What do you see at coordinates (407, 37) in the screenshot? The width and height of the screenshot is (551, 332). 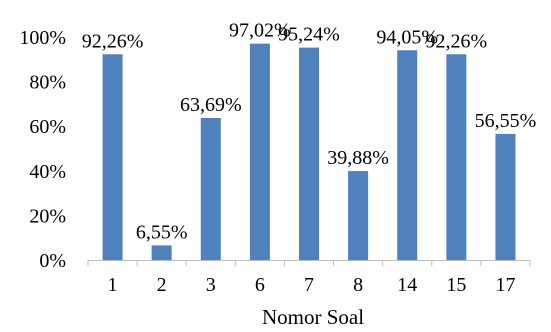 I see `data-label: 94,05%` at bounding box center [407, 37].